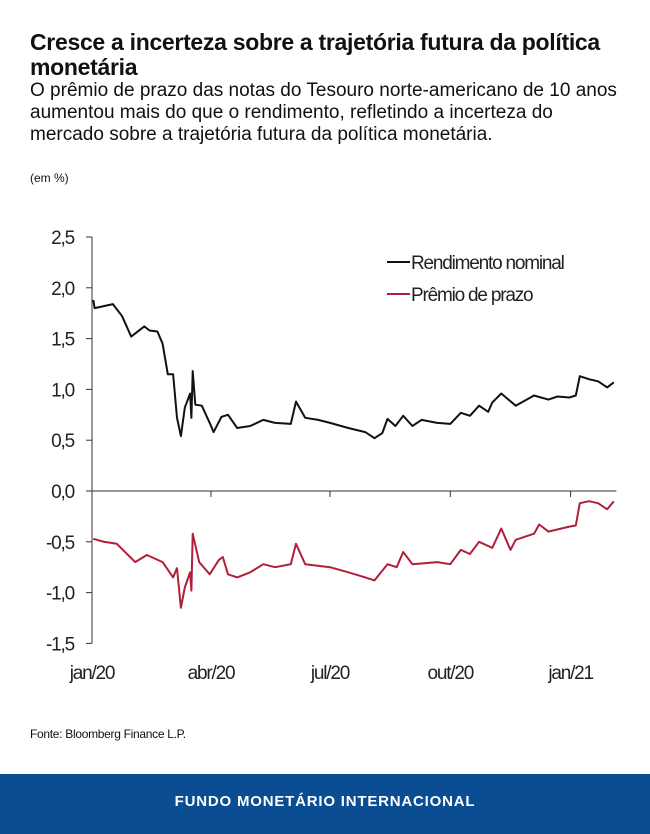  I want to click on y-tick-label: 1,0, so click(62, 390).